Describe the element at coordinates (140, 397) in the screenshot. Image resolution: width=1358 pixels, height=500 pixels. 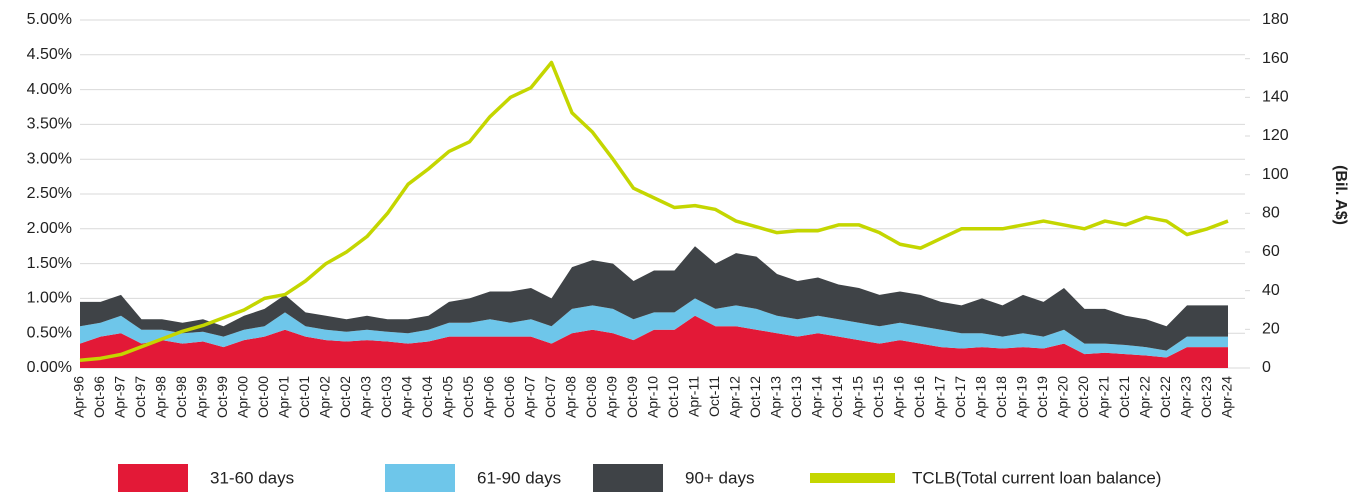
I see `x-tick-label: Oct-97` at that location.